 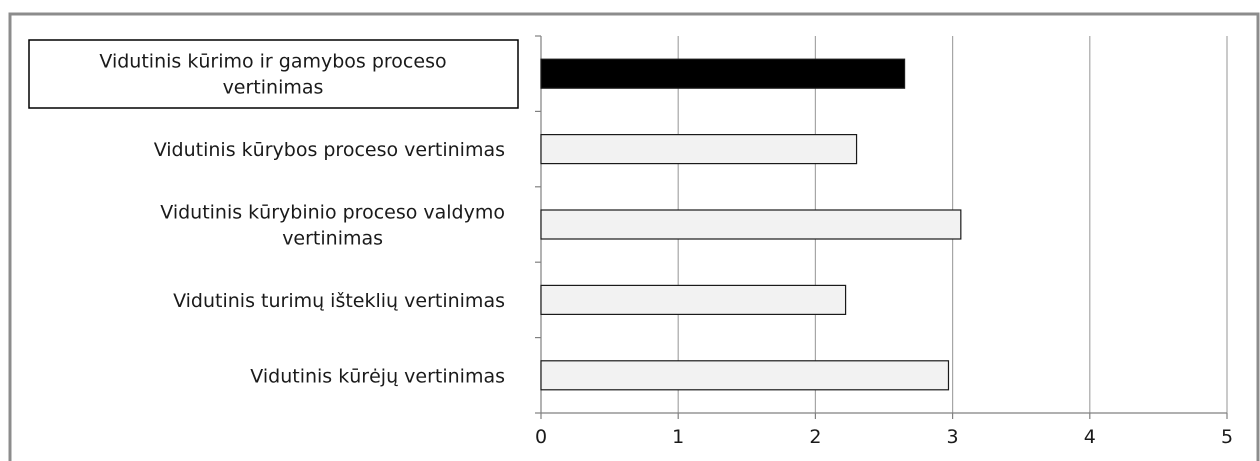 What do you see at coordinates (377, 376) in the screenshot?
I see `category-label: Vidutinis kūrėjų vertinimas` at bounding box center [377, 376].